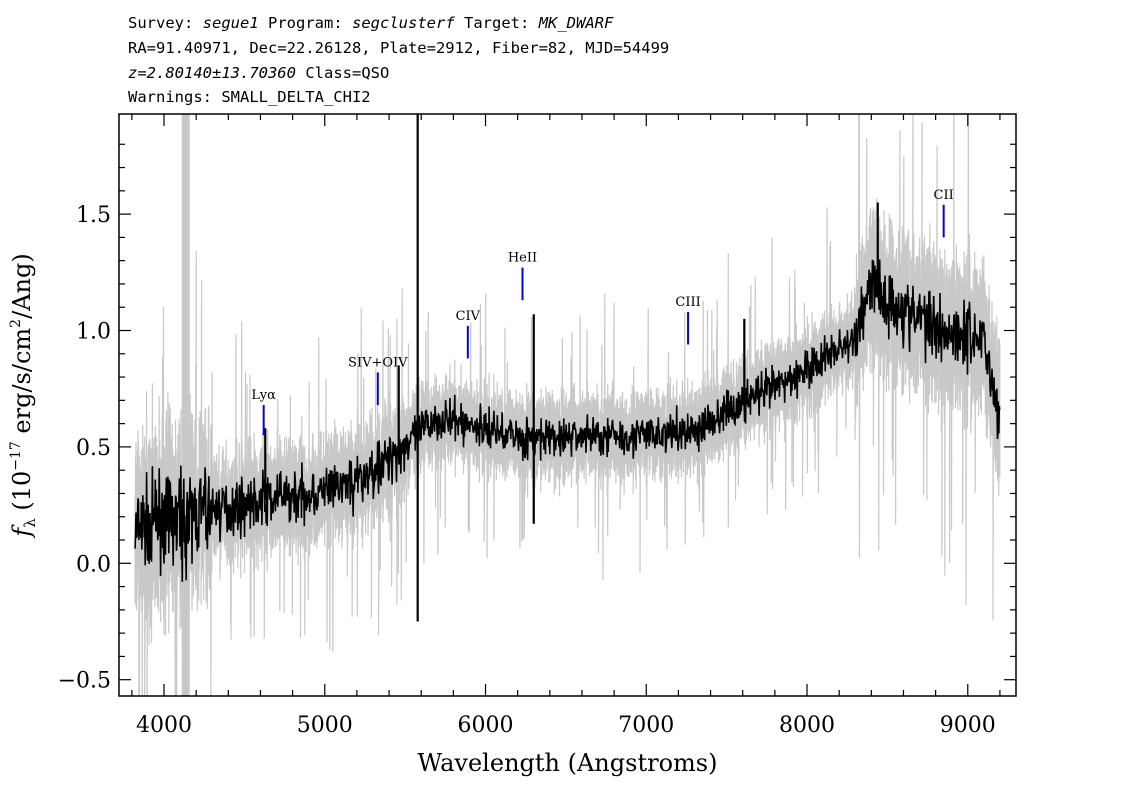 The image size is (1134, 810). I want to click on survey-label: Survey:, so click(161, 23).